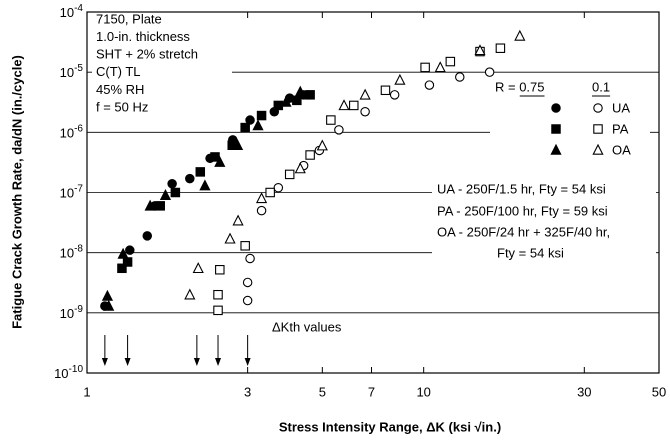  Describe the element at coordinates (621, 107) in the screenshot. I see `legend-label: UA` at that location.